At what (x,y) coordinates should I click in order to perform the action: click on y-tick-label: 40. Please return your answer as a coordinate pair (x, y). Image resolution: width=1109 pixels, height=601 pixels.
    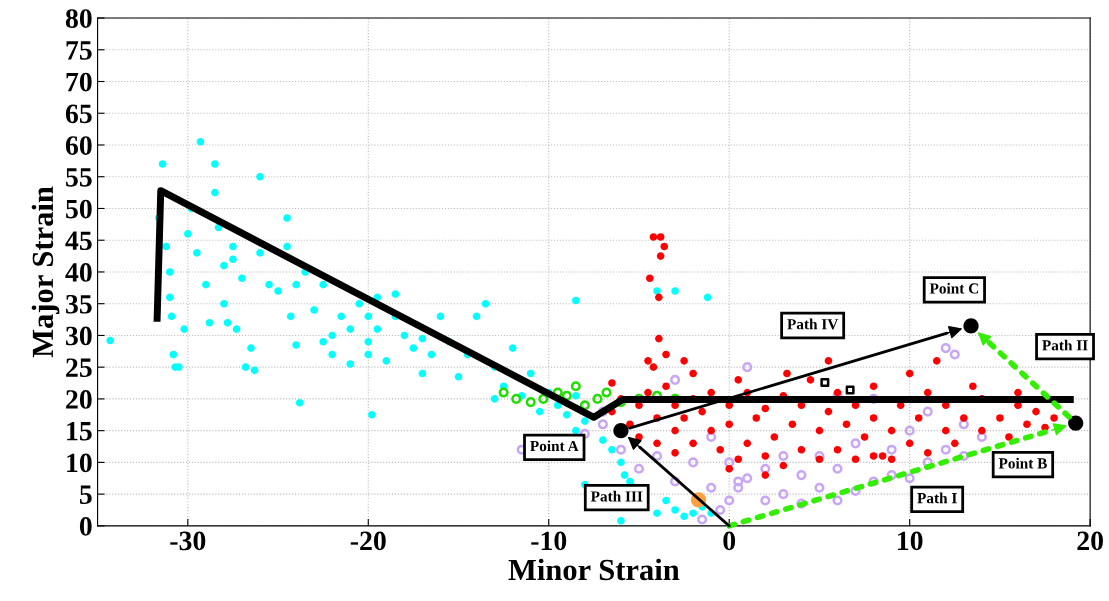
    Looking at the image, I should click on (78, 272).